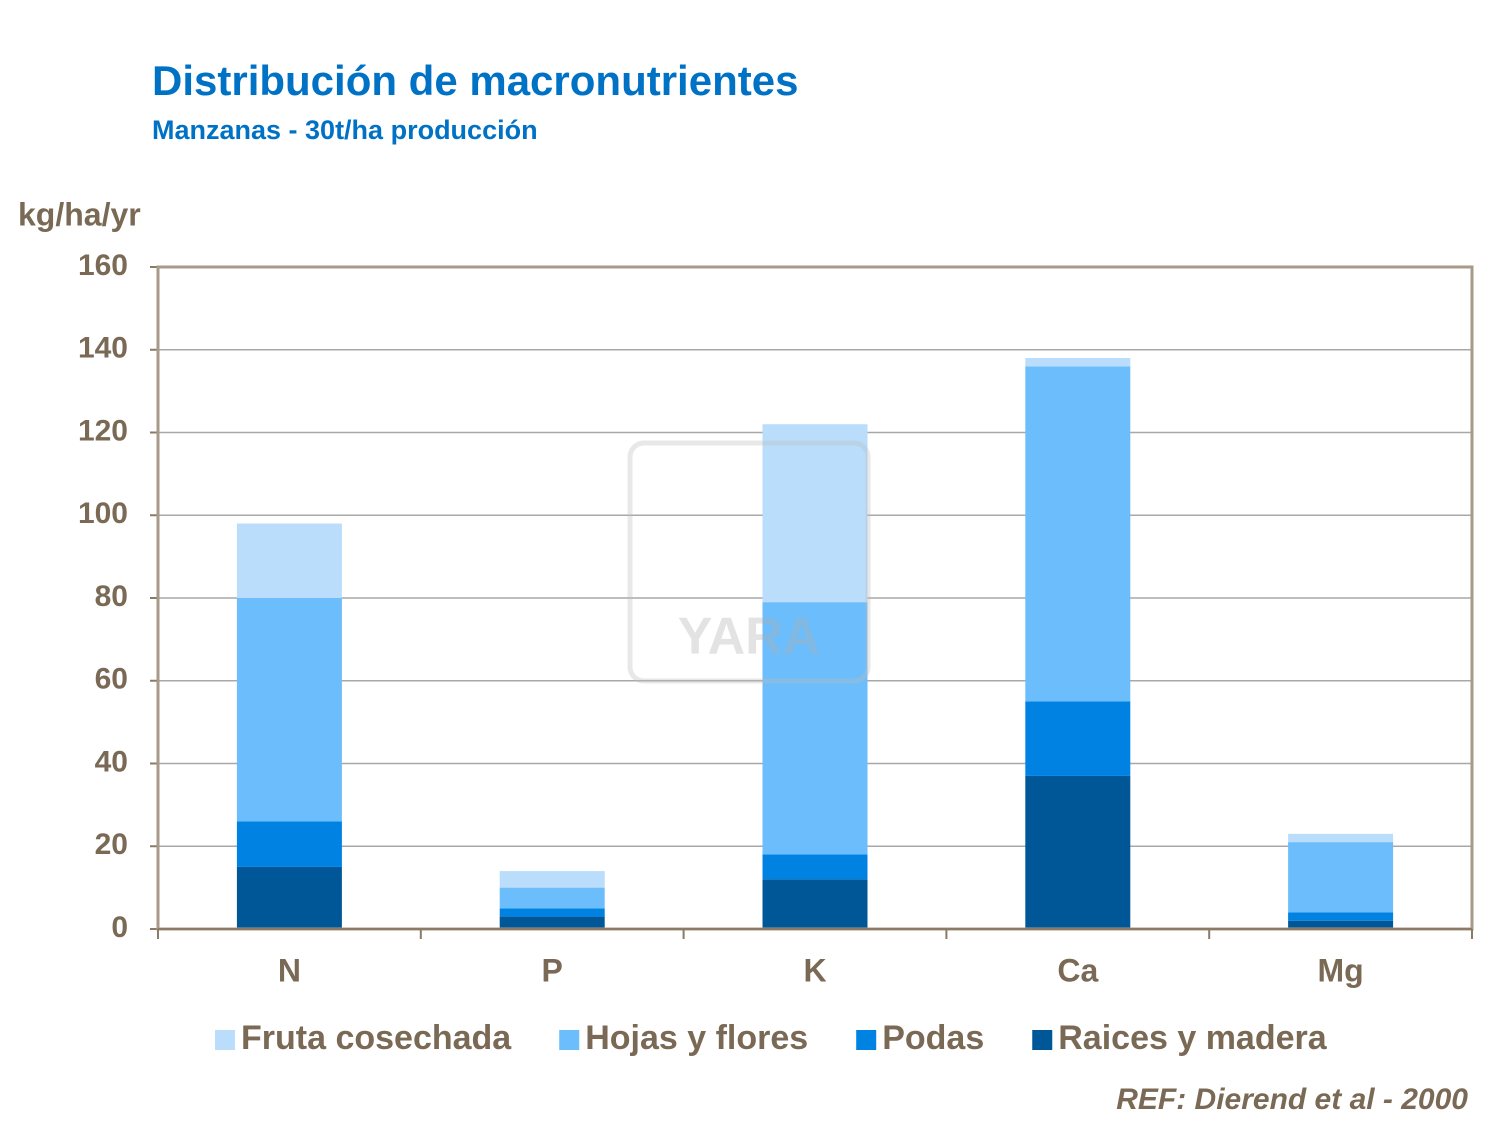 This screenshot has height=1125, width=1500. Describe the element at coordinates (111, 679) in the screenshot. I see `y-tick-label: 60` at that location.